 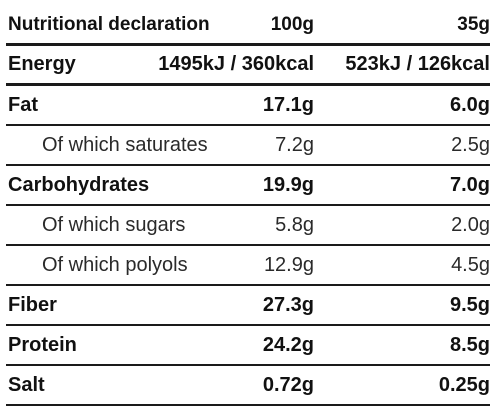 I want to click on table-row-carbohydrates: Carbohydrates 19.9g 7.0g, so click(x=248, y=186).